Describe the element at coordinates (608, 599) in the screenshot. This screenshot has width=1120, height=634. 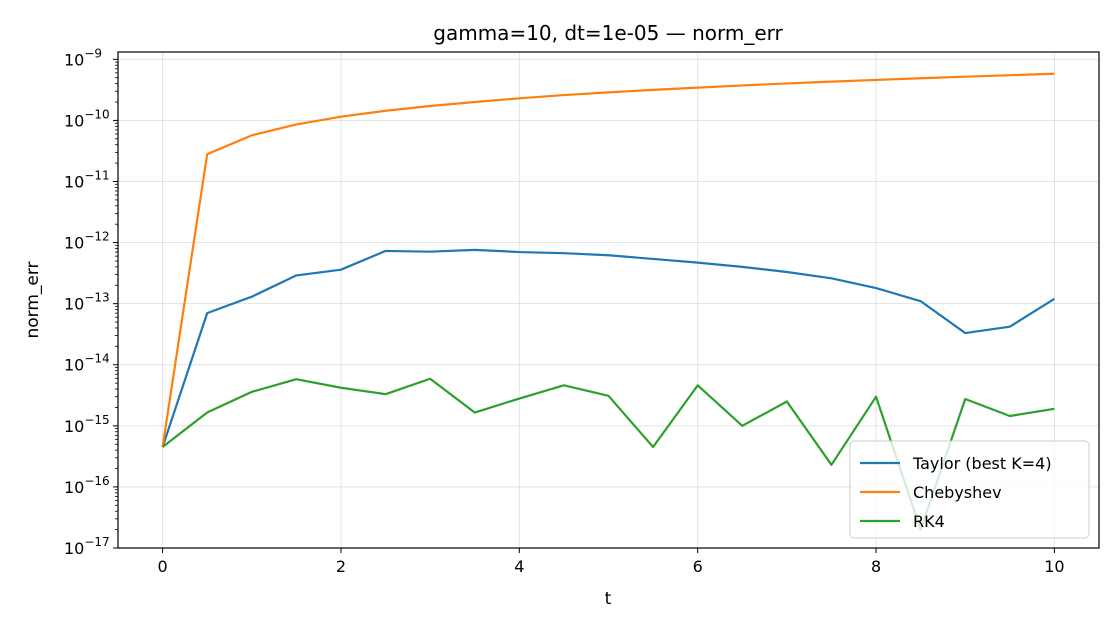
I see `x-axis-title: t` at that location.